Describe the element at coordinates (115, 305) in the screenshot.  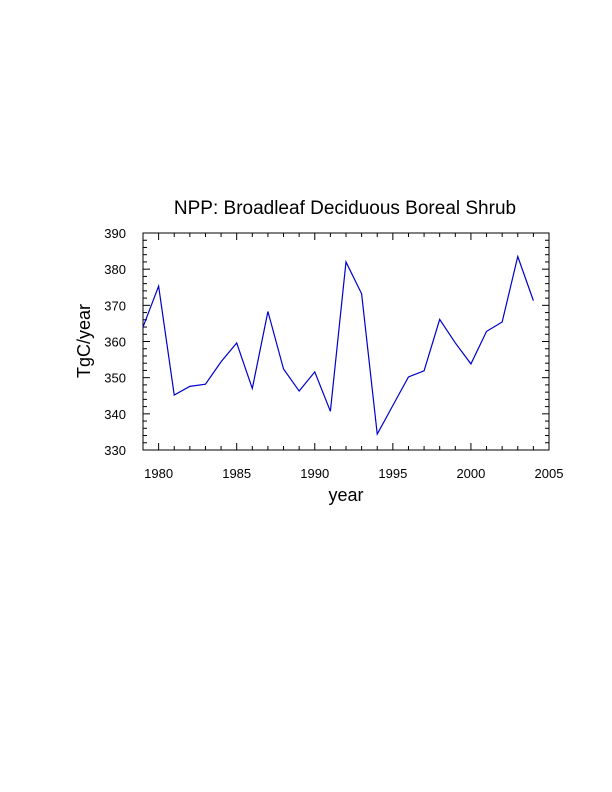
I see `y-tick-label: 370` at that location.